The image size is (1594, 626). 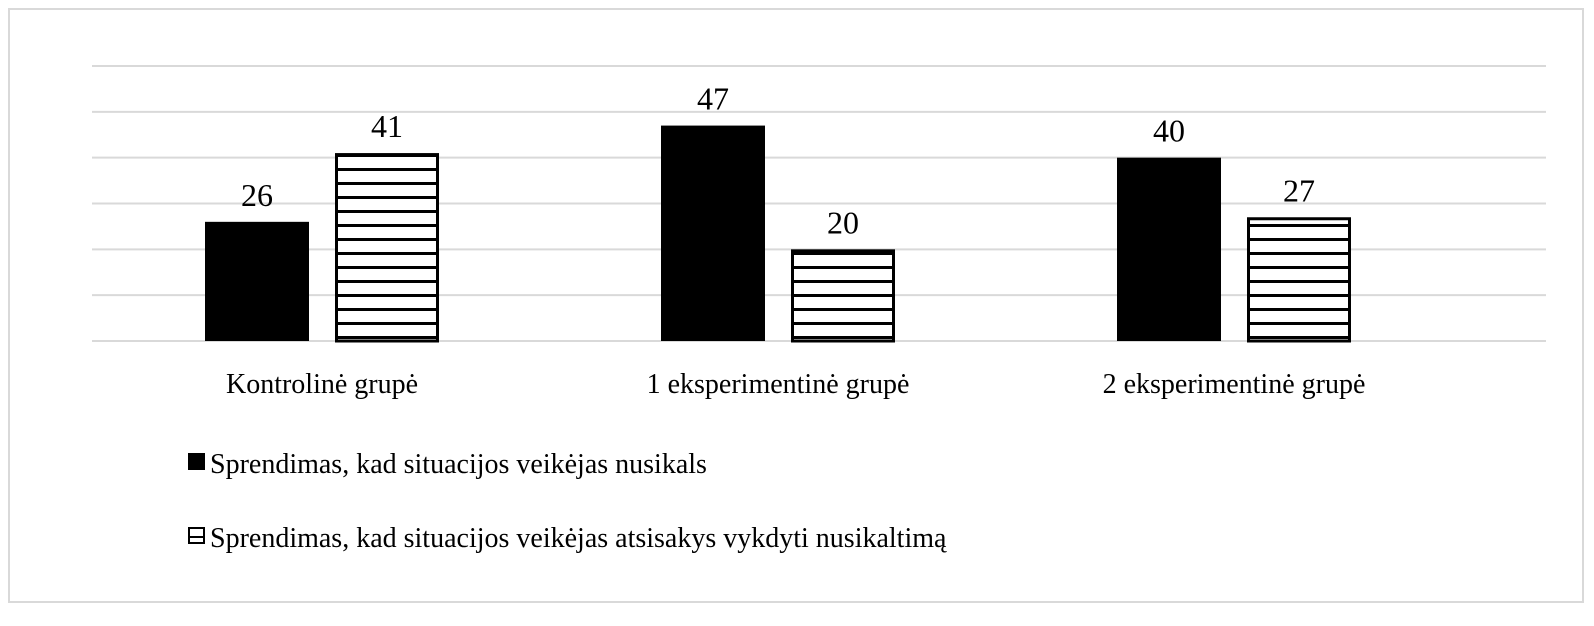 I want to click on data-label: 47, so click(x=713, y=99).